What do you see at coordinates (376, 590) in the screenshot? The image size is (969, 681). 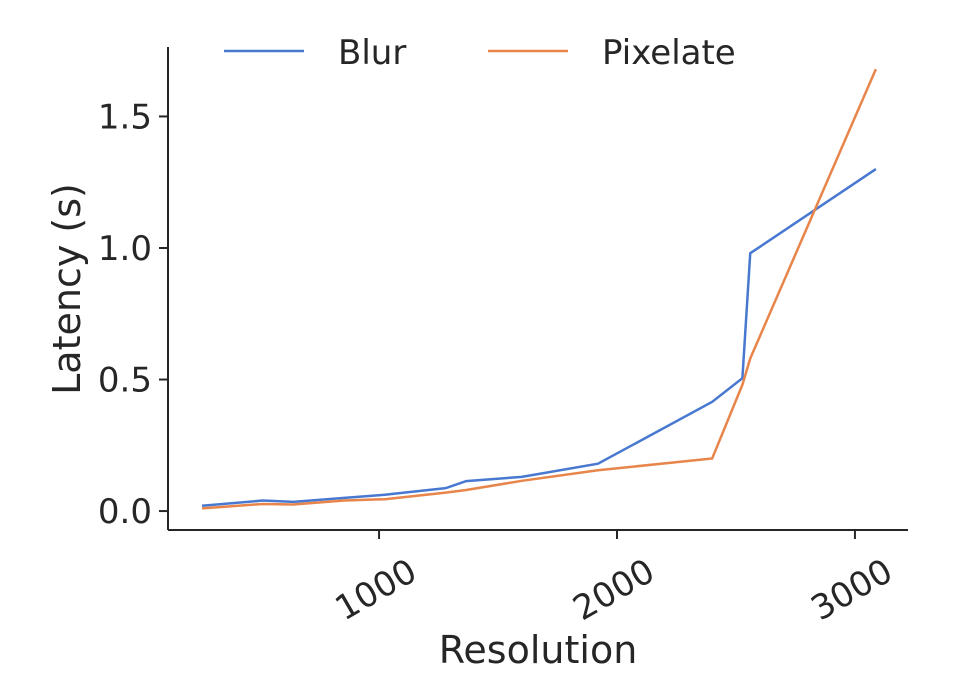 I see `x-tick-label: 1000` at bounding box center [376, 590].